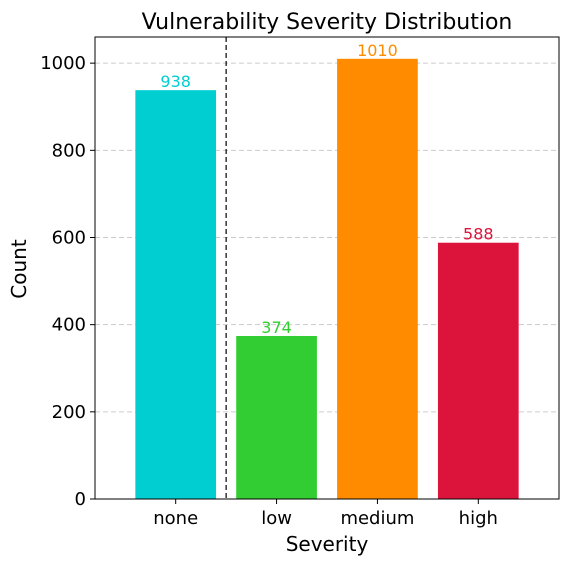  I want to click on bar-none, so click(176, 294).